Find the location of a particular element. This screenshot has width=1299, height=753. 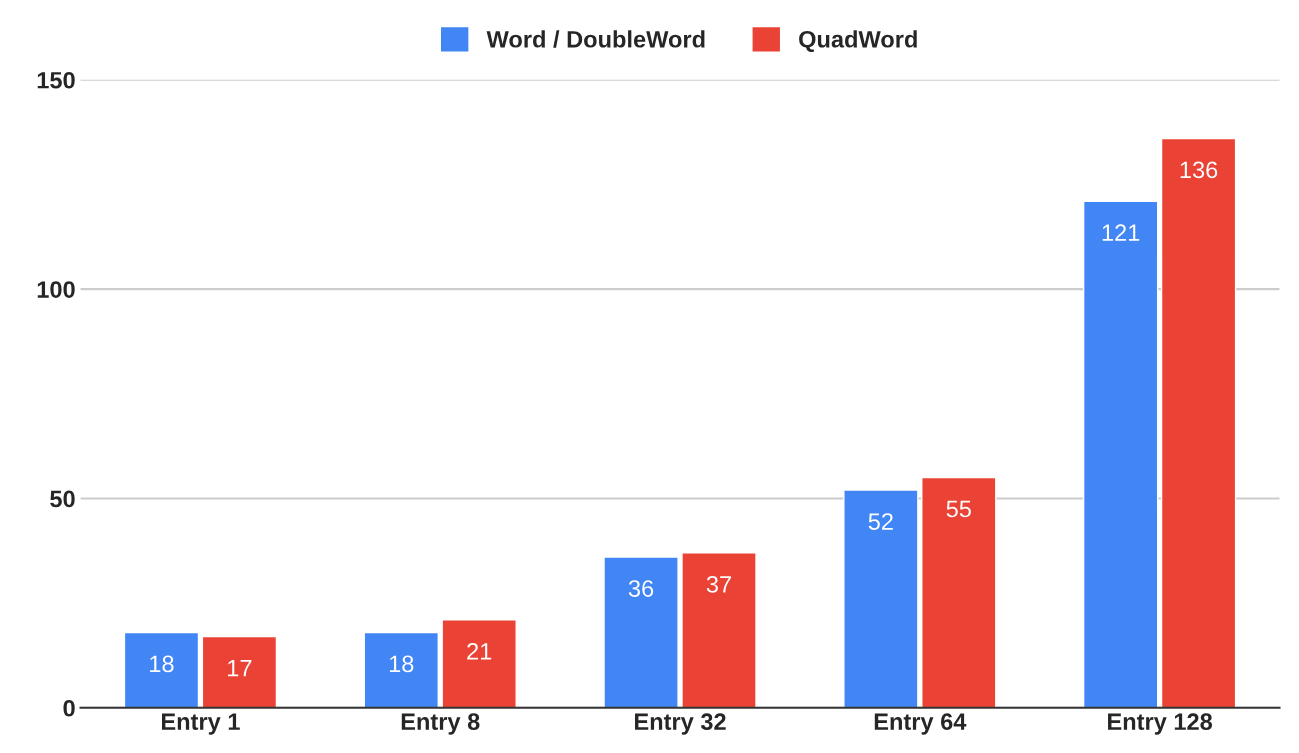

y-tick-label: 0 is located at coordinates (69, 708).